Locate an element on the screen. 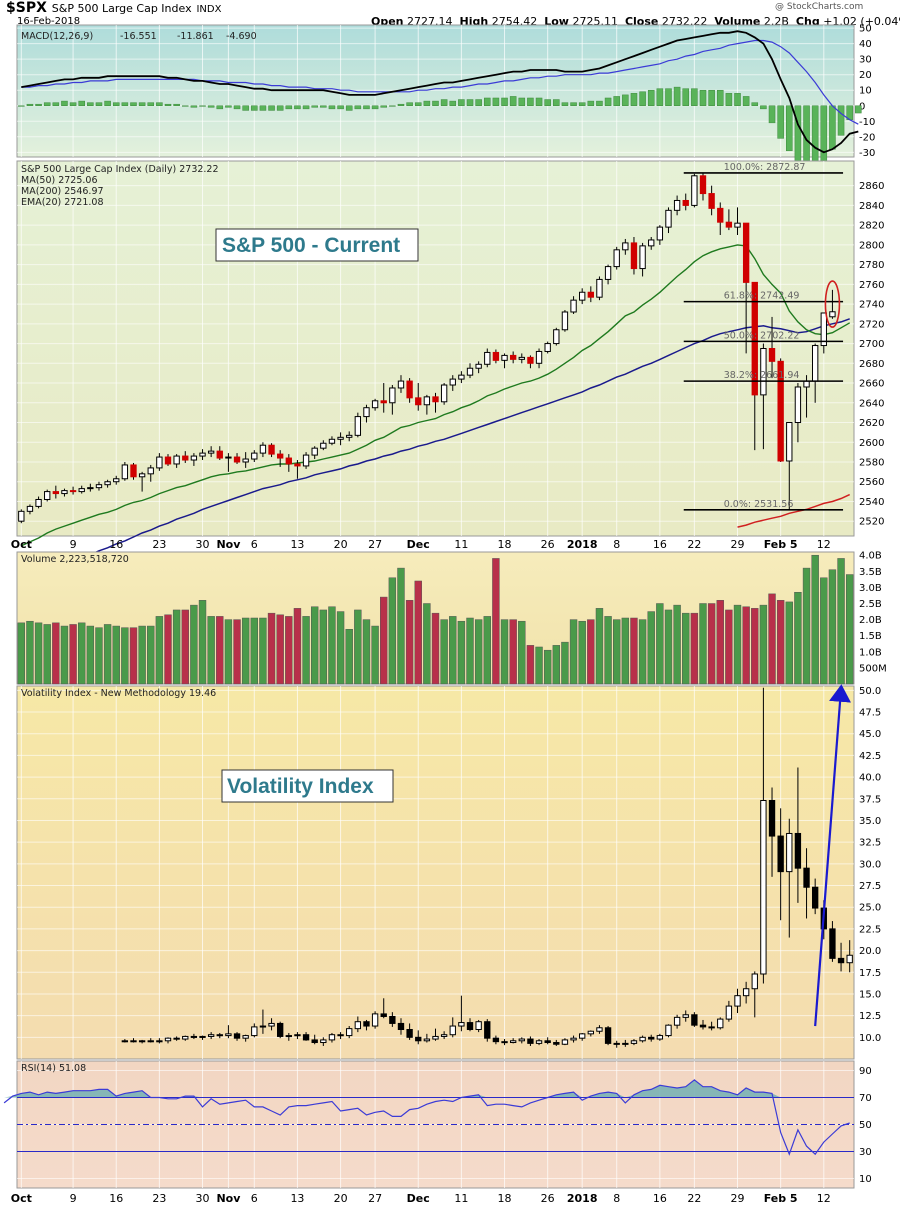  vix-annotation: Volatility Index is located at coordinates (300, 786).